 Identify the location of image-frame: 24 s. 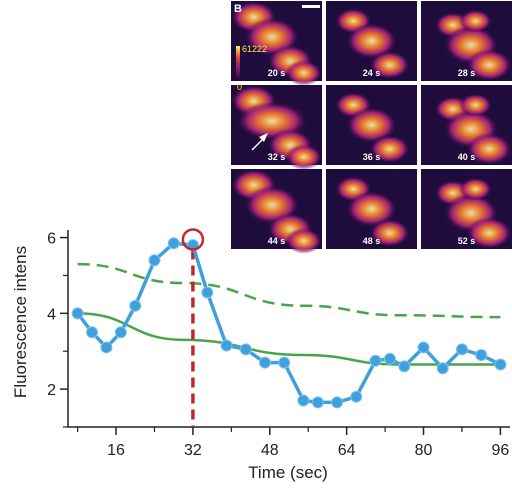
(371, 41).